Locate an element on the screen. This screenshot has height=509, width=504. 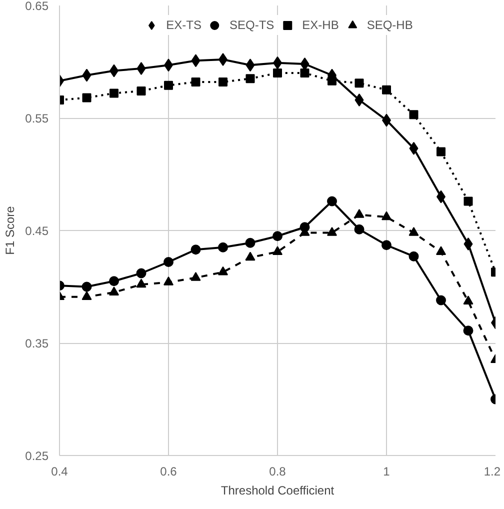
legend-label: SEQ-TS is located at coordinates (251, 25).